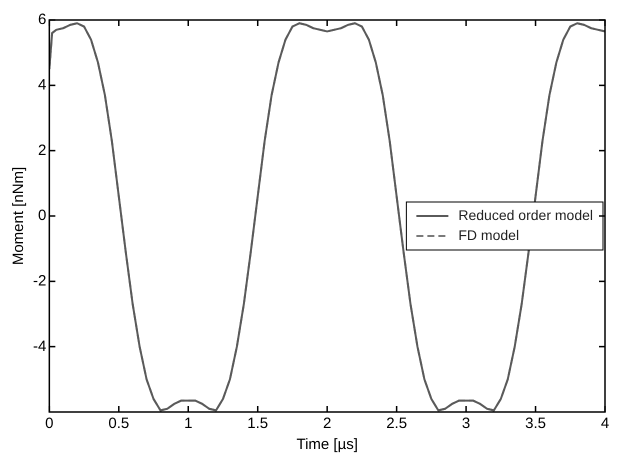 The width and height of the screenshot is (625, 462). Describe the element at coordinates (535, 423) in the screenshot. I see `x-tick-label: 3.5` at that location.